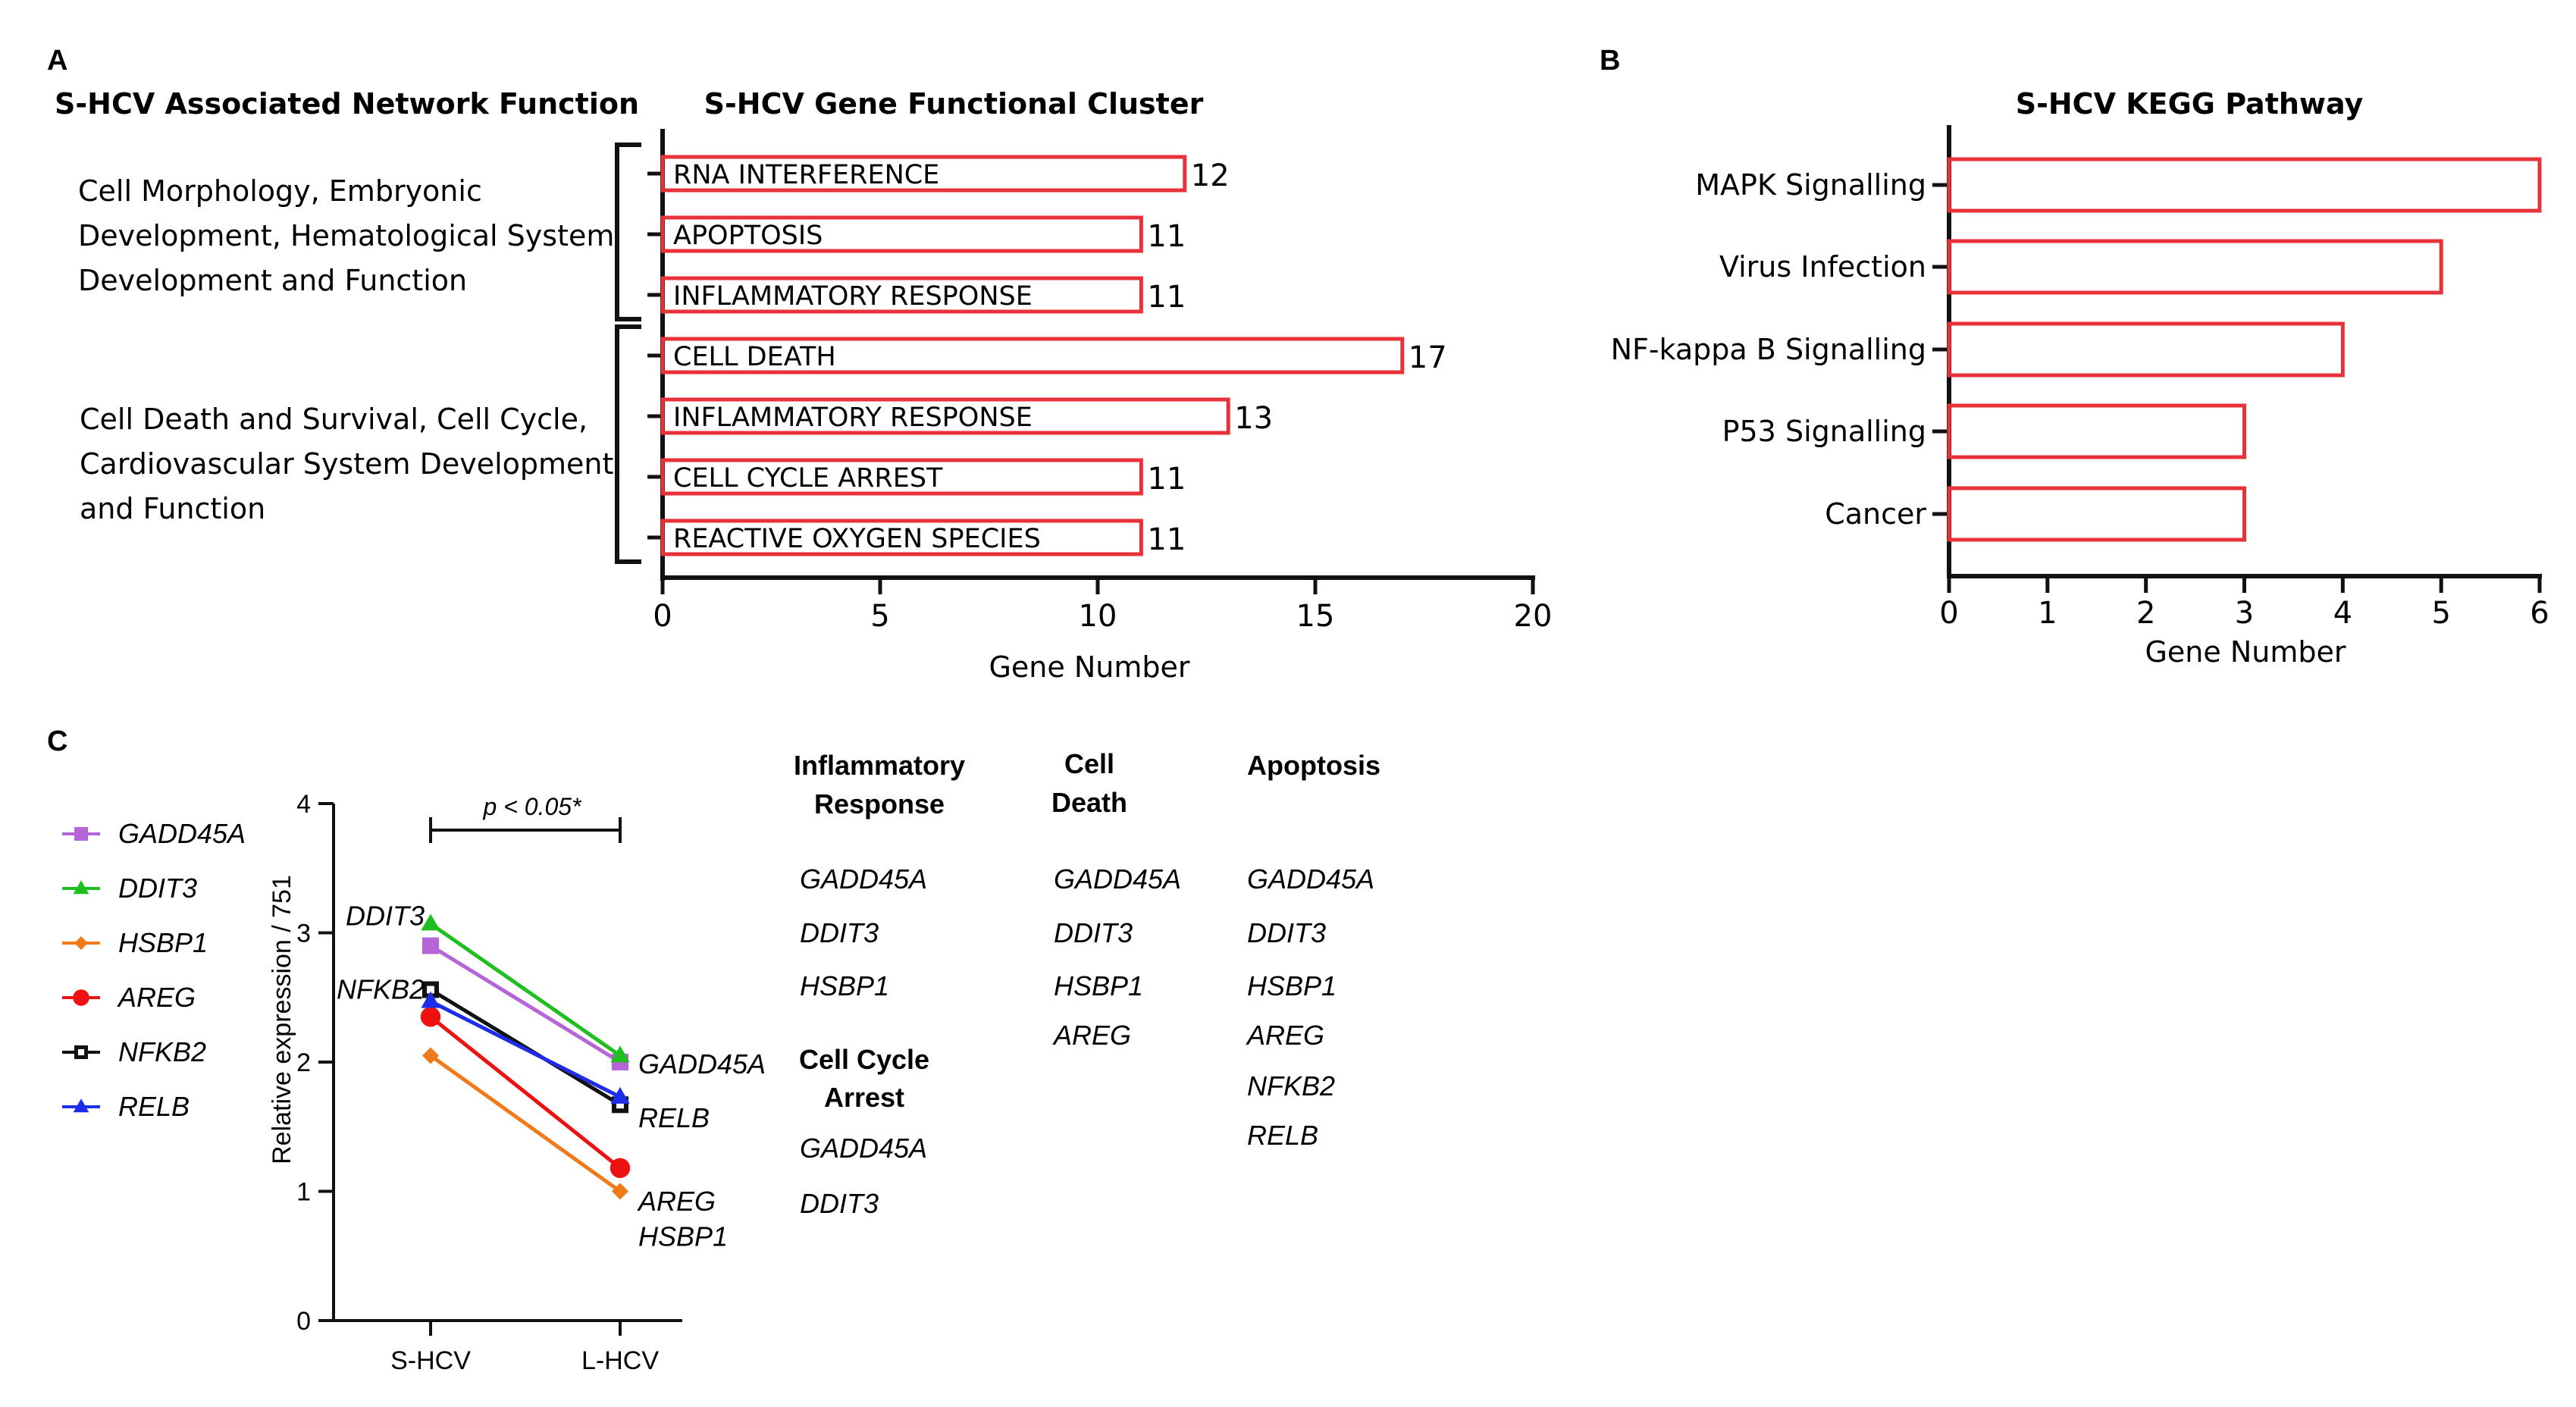 The height and width of the screenshot is (1407, 2576). What do you see at coordinates (1089, 763) in the screenshot?
I see `cell-death-title-line-1: Cell` at bounding box center [1089, 763].